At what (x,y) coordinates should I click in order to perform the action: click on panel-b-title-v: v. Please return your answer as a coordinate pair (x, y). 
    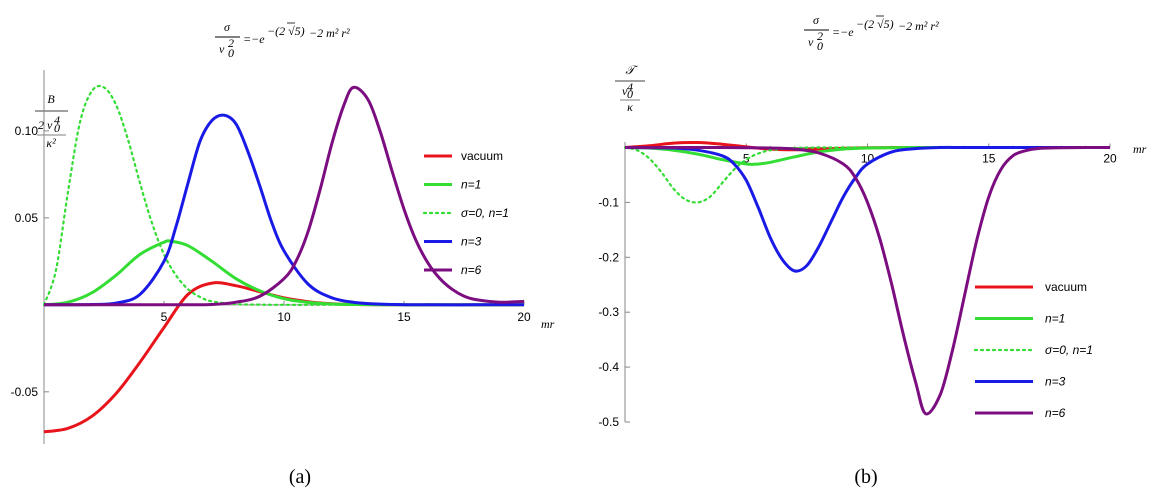
    Looking at the image, I should click on (811, 42).